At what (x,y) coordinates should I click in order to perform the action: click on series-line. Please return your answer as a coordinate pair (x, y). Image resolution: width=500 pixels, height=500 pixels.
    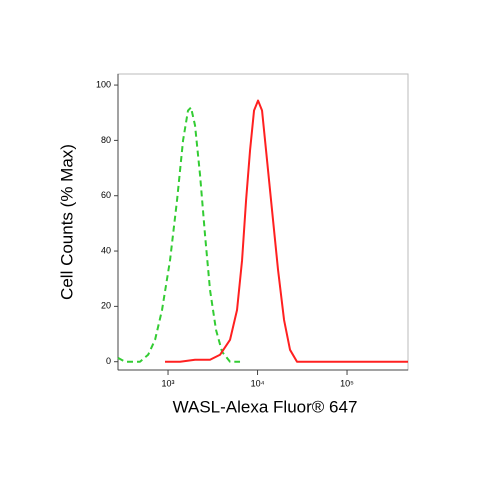
    Looking at the image, I should click on (179, 234).